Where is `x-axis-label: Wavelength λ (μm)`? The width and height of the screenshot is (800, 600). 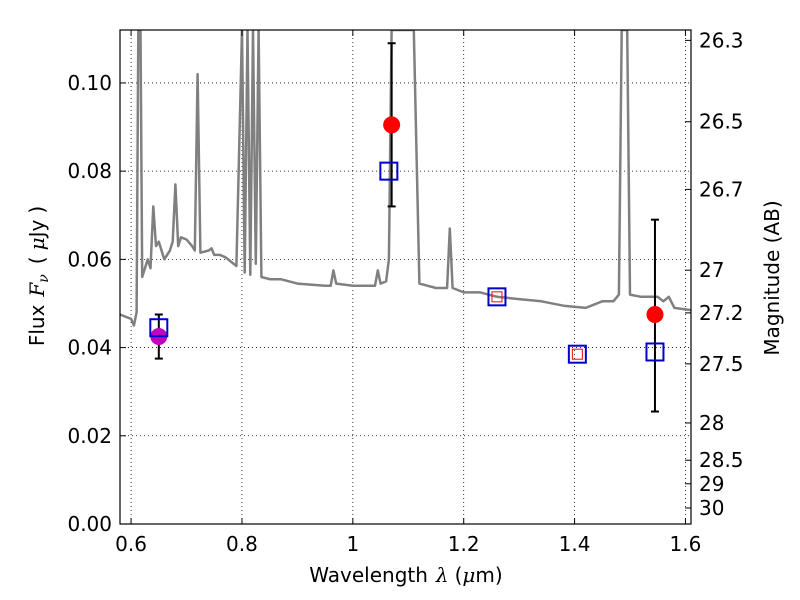 x-axis-label: Wavelength λ (μm) is located at coordinates (405, 575).